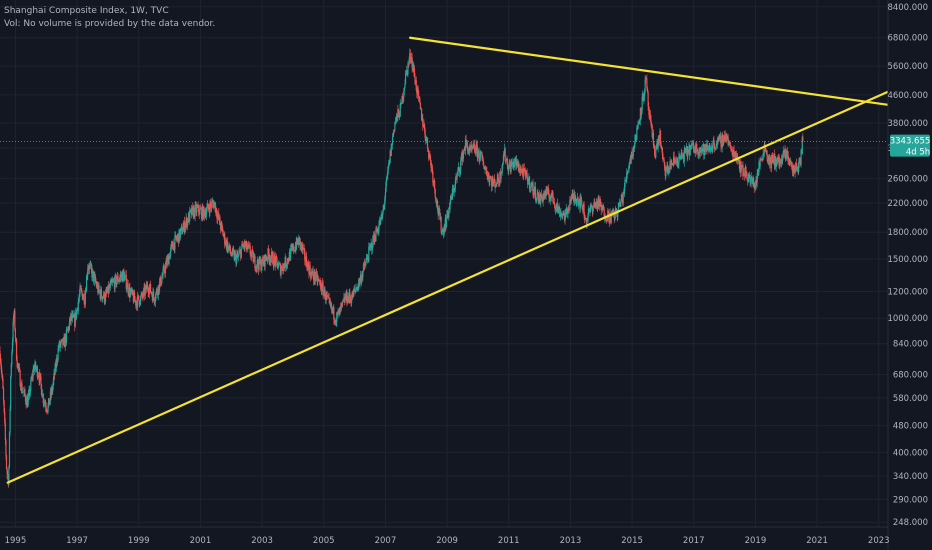 This screenshot has width=932, height=550. Describe the element at coordinates (649, 71) in the screenshot. I see `trendline` at that location.